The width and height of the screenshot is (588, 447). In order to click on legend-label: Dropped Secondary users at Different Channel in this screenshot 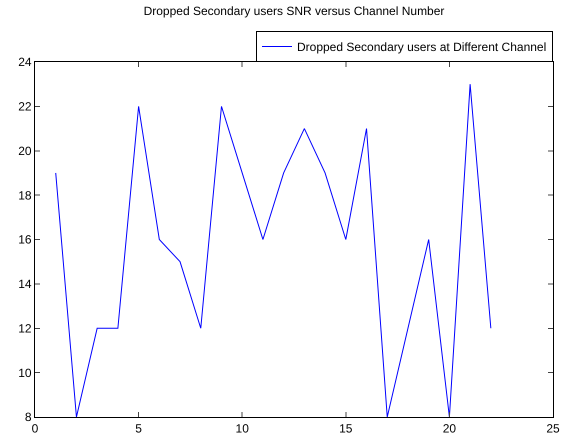, I will do `click(421, 47)`.